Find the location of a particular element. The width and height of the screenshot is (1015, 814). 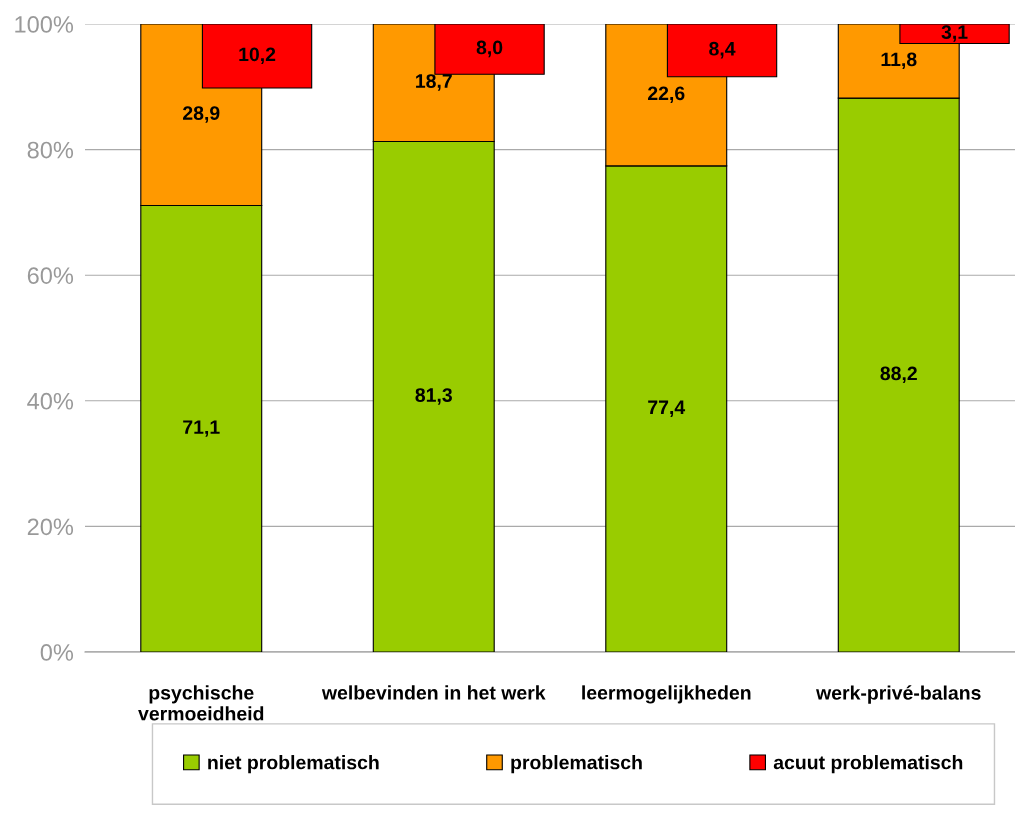

y-tick-label: 80% is located at coordinates (50, 150).